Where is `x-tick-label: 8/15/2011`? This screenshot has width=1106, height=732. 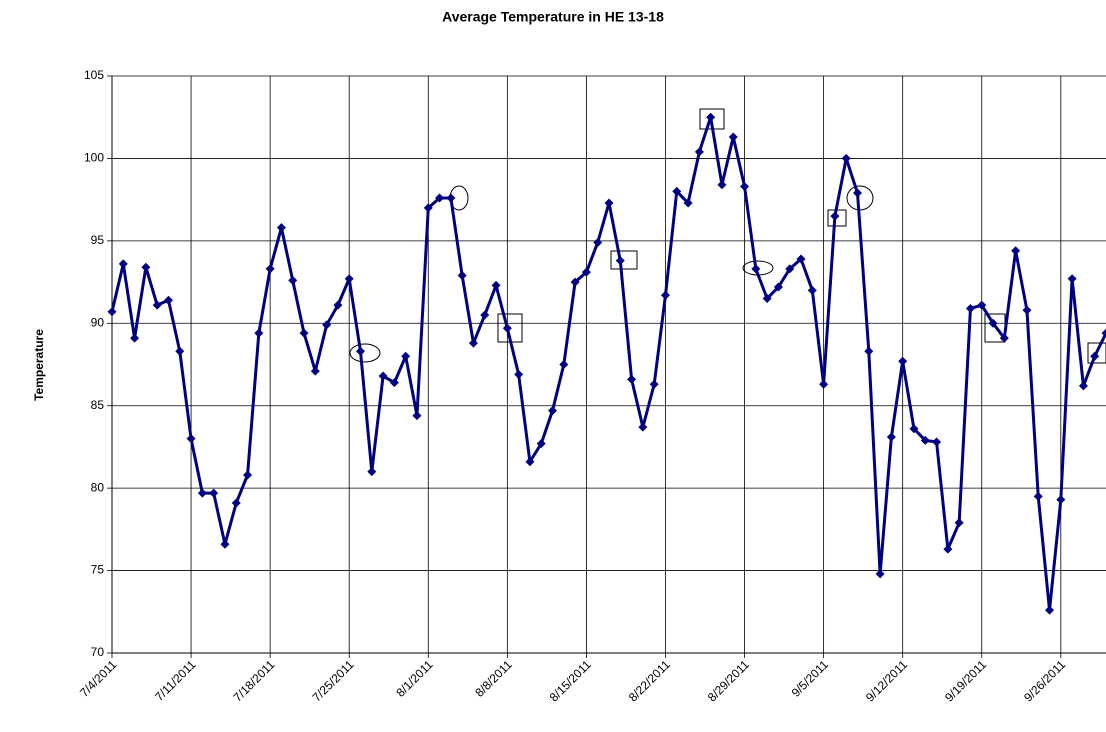 x-tick-label: 8/15/2011 is located at coordinates (570, 680).